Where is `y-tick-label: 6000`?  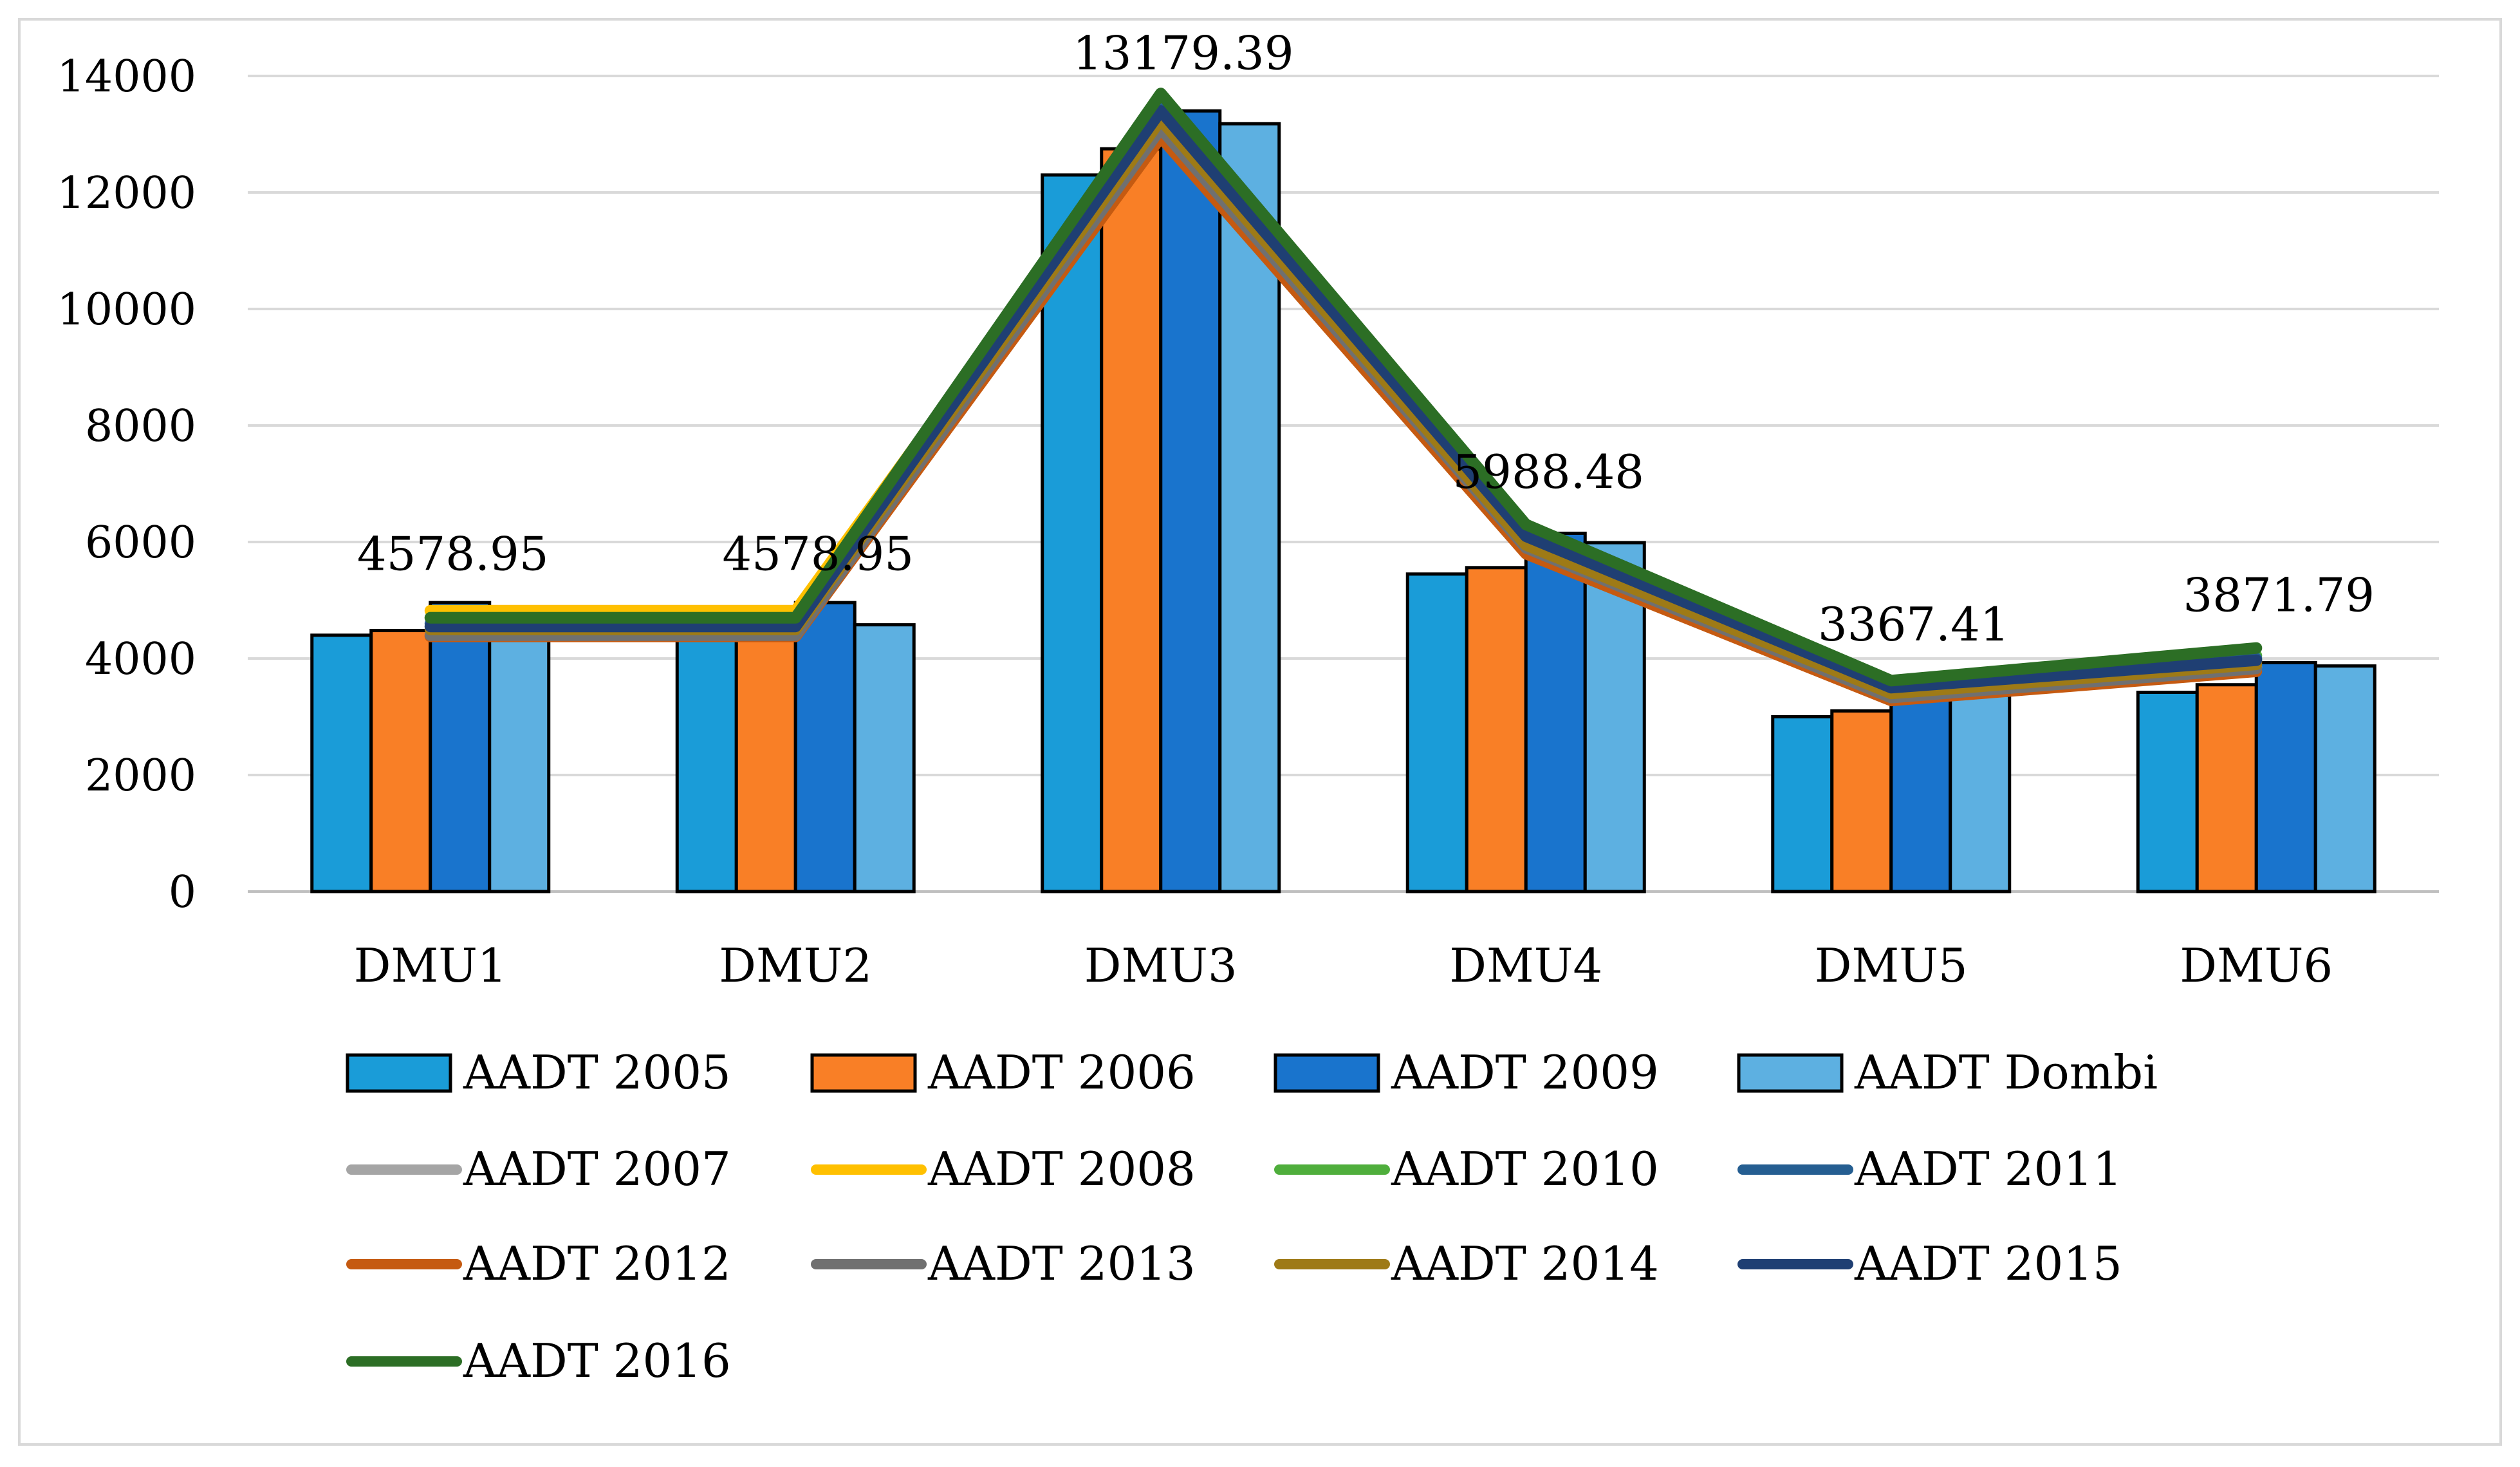
y-tick-label: 6000 is located at coordinates (140, 543).